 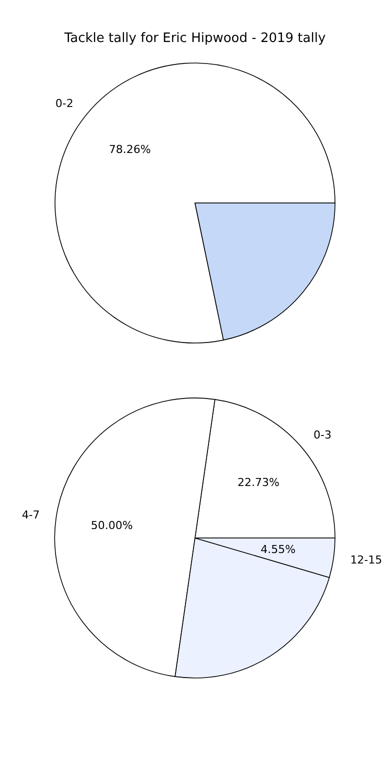 What do you see at coordinates (64, 103) in the screenshot?
I see `slice-label: 0-2` at bounding box center [64, 103].